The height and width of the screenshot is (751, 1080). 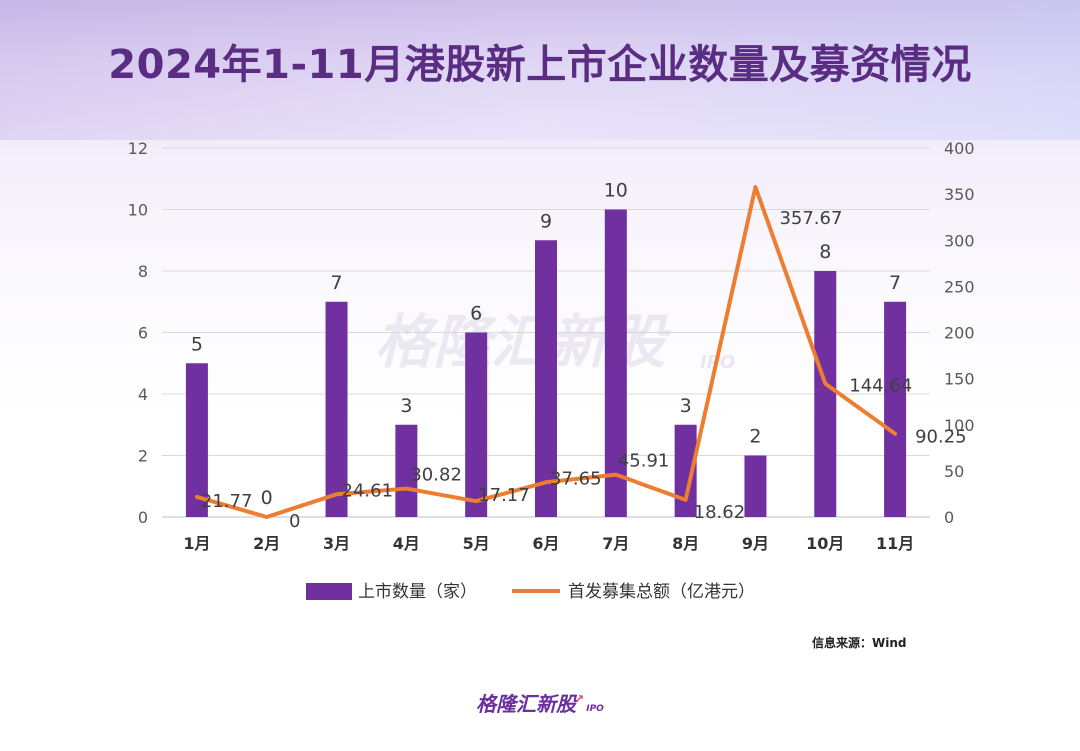 What do you see at coordinates (530, 592) in the screenshot?
I see `legend: 上市数量（家） 首发募集总额（亿港元）` at bounding box center [530, 592].